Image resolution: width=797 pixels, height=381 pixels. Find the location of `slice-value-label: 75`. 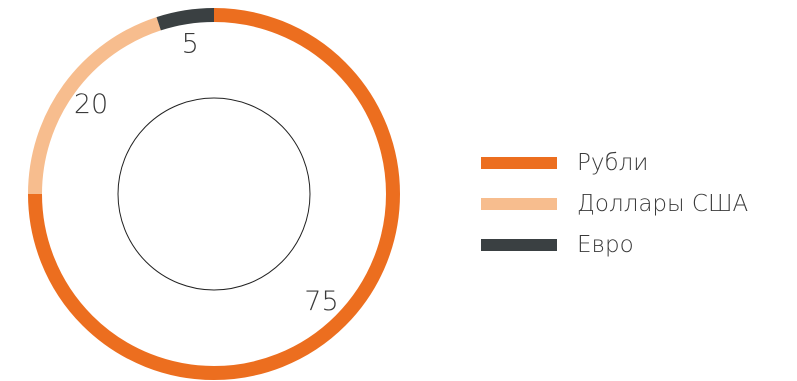

slice-value-label: 75 is located at coordinates (321, 301).